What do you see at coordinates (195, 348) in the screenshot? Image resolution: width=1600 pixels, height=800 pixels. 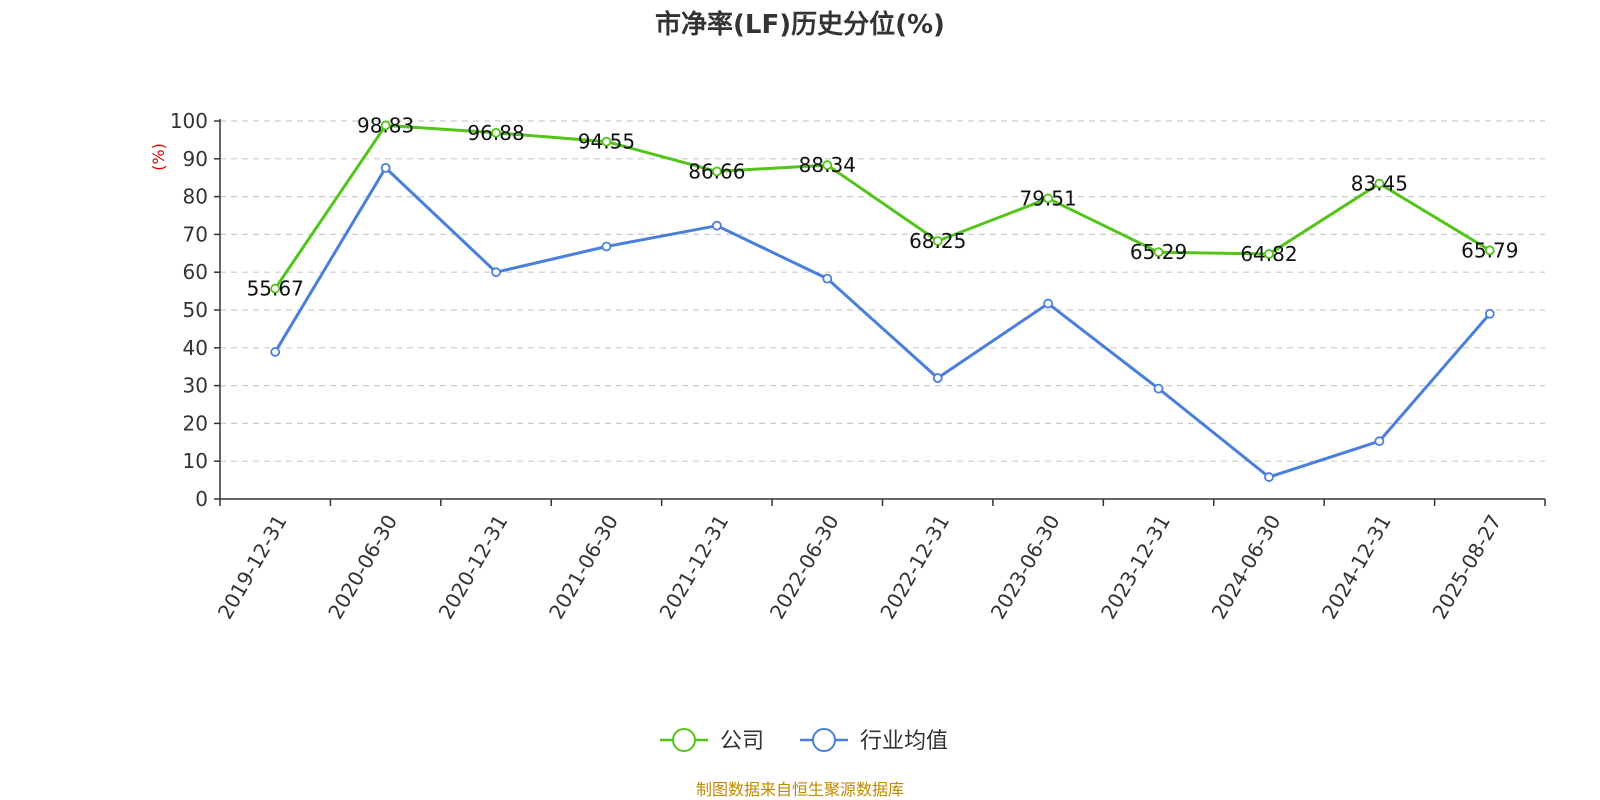 I see `y-tick-label: 40` at bounding box center [195, 348].